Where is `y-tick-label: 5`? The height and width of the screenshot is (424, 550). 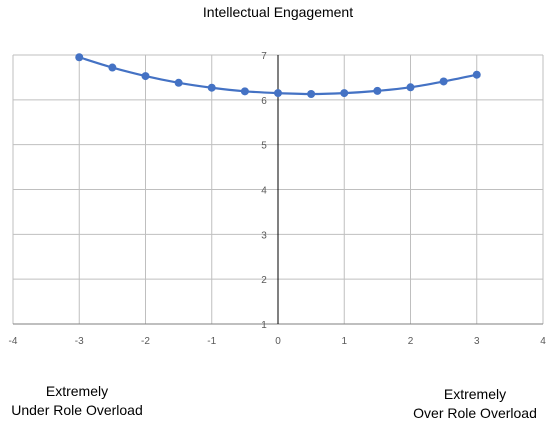
y-tick-label: 5 is located at coordinates (264, 146).